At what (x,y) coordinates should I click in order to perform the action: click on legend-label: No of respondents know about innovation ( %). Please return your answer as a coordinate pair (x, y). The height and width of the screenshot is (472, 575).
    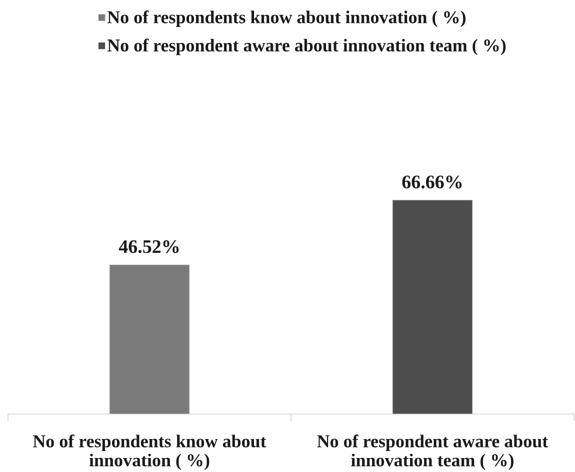
    Looking at the image, I should click on (286, 18).